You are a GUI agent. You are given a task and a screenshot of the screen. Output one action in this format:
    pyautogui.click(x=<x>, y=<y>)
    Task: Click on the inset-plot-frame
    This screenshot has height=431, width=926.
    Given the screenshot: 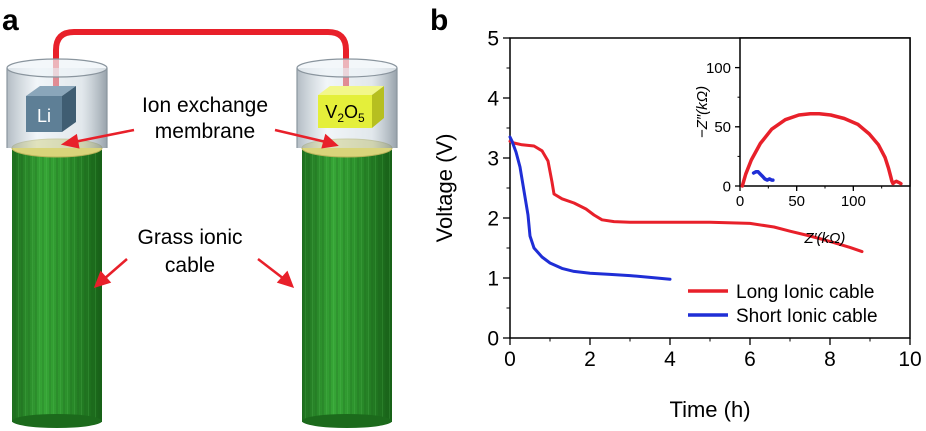 What is the action you would take?
    pyautogui.click(x=825, y=112)
    